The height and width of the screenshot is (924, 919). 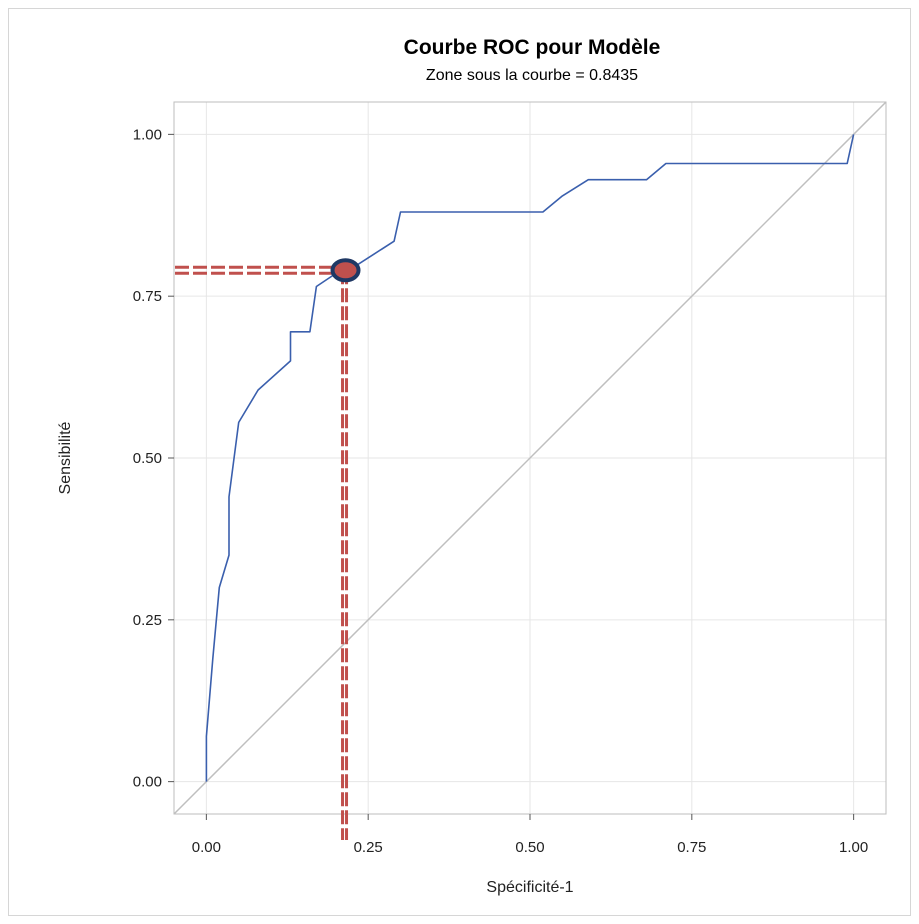 What do you see at coordinates (691, 847) in the screenshot?
I see `x-tick-label: 0.75` at bounding box center [691, 847].